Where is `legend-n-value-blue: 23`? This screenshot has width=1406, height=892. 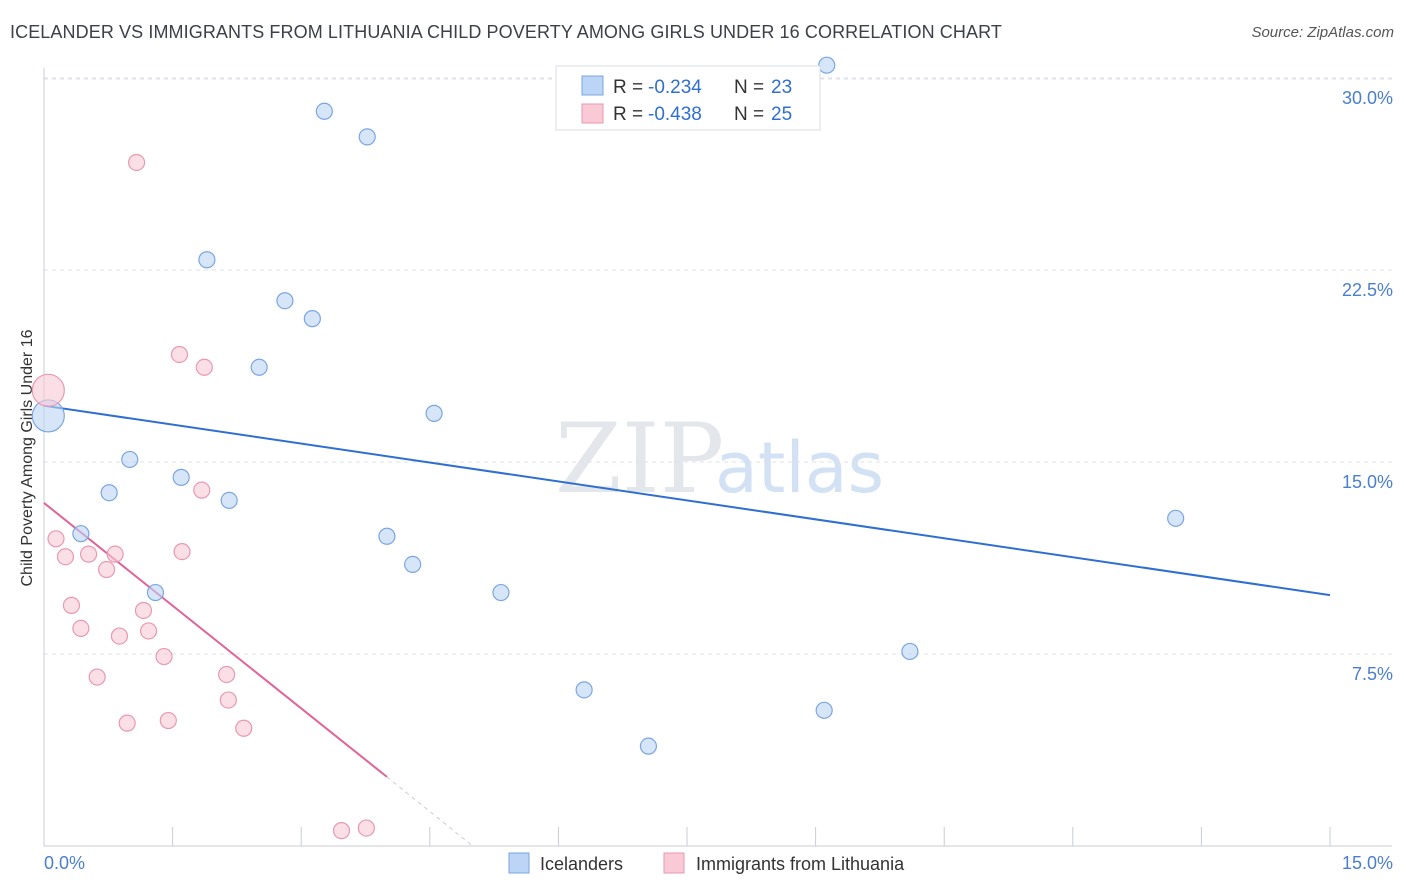
legend-n-value-blue: 23 is located at coordinates (781, 87).